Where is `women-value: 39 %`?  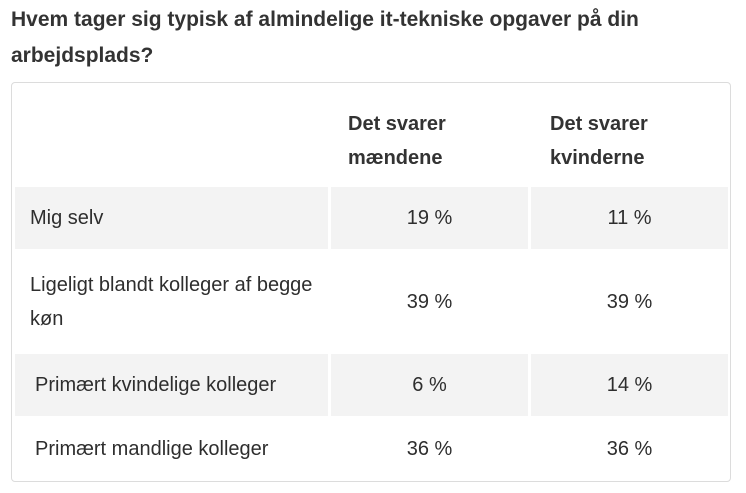
women-value: 39 % is located at coordinates (629, 302).